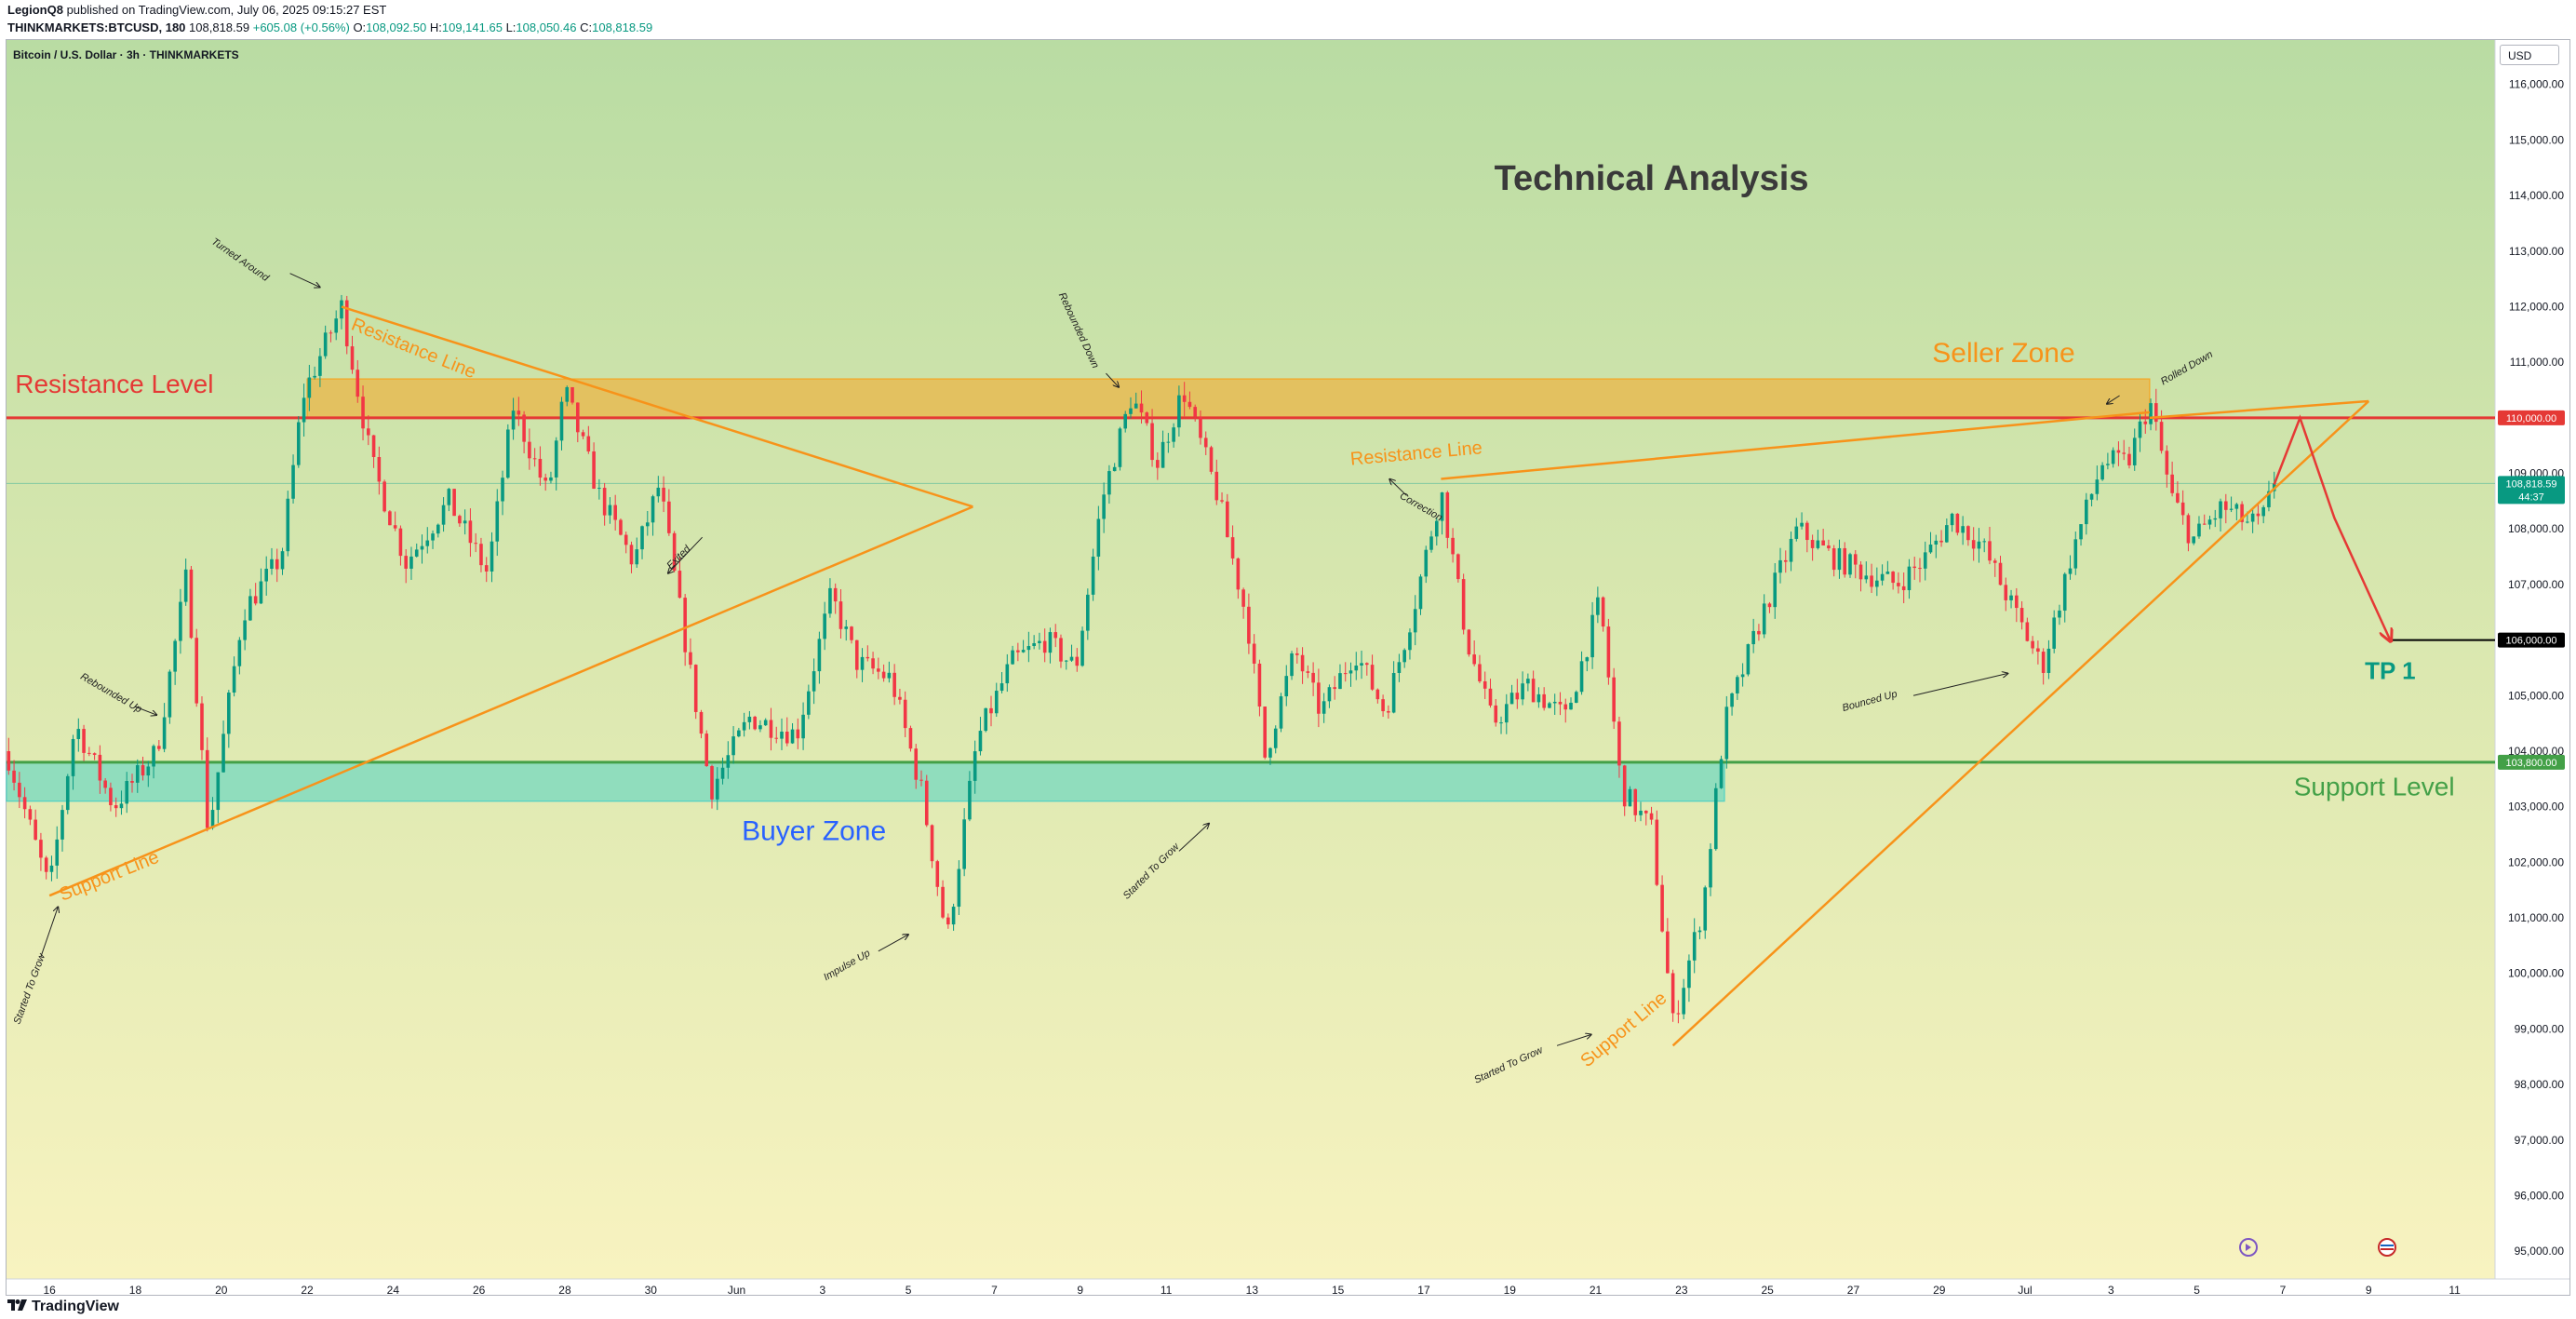  I want to click on flag-icon, so click(2387, 1247).